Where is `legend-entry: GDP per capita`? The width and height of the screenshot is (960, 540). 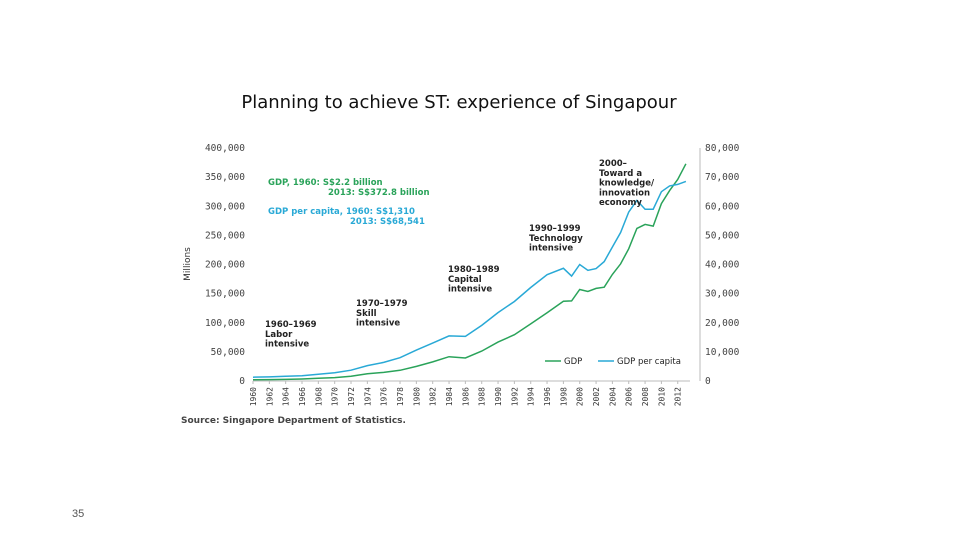
legend-entry: GDP per capita is located at coordinates (639, 362).